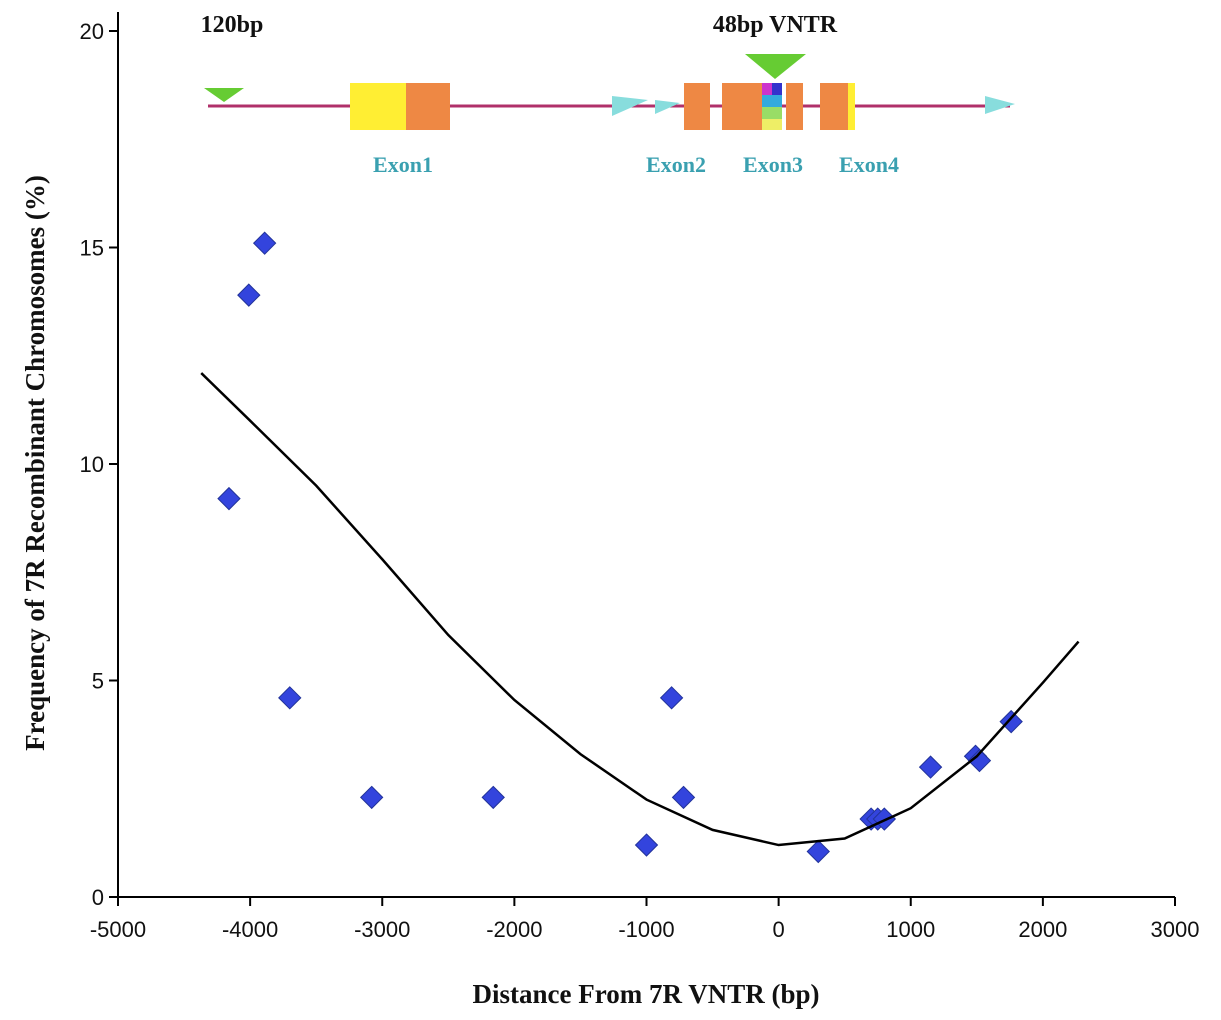 The width and height of the screenshot is (1221, 1020). What do you see at coordinates (232, 25) in the screenshot?
I see `annotation: 120bp` at bounding box center [232, 25].